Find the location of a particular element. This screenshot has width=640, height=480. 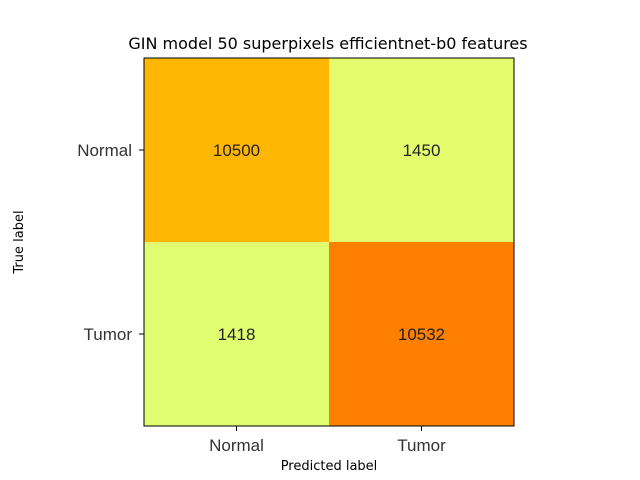

cell-value-label: 1418 is located at coordinates (237, 334).